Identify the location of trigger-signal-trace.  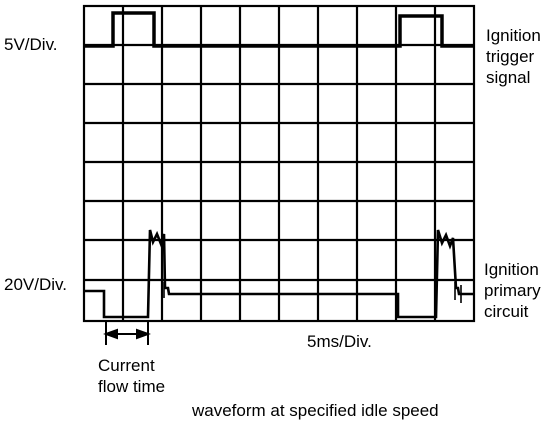
(279, 29).